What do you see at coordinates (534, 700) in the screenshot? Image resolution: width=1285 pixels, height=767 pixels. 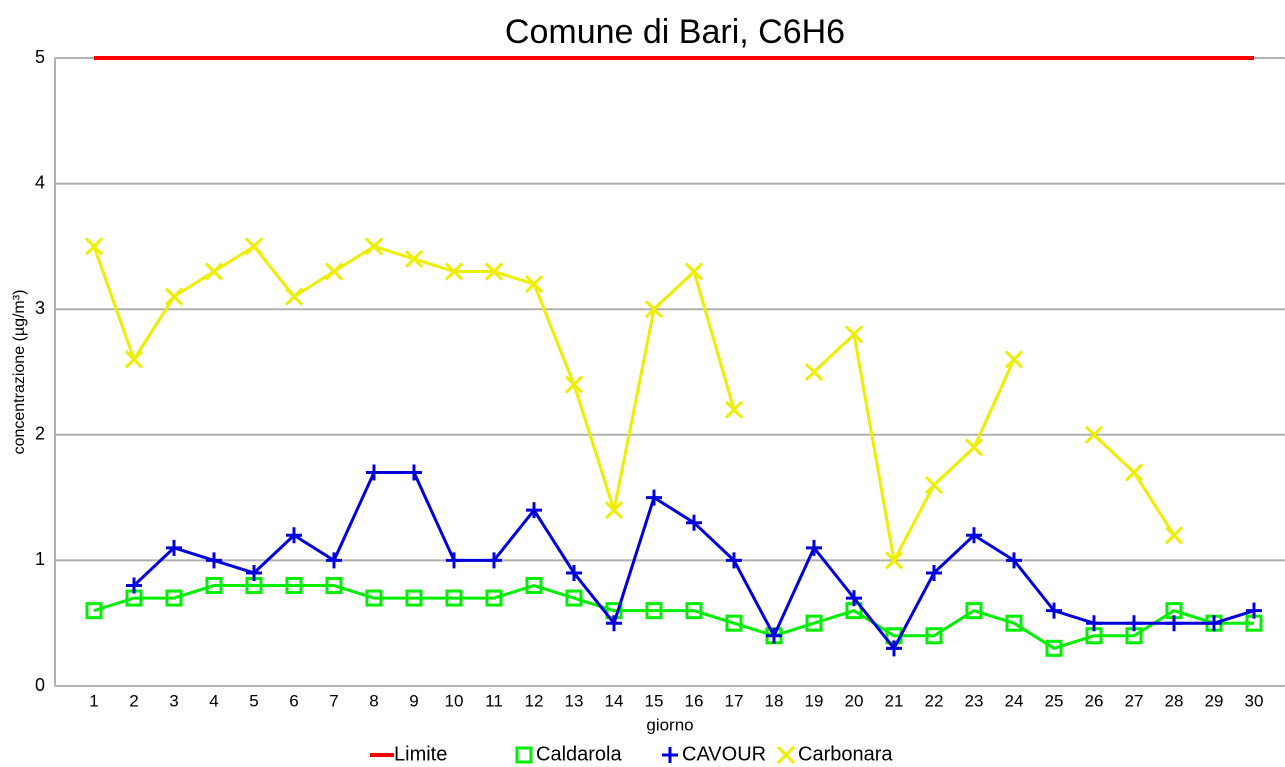 I see `x-tick-label: 12` at bounding box center [534, 700].